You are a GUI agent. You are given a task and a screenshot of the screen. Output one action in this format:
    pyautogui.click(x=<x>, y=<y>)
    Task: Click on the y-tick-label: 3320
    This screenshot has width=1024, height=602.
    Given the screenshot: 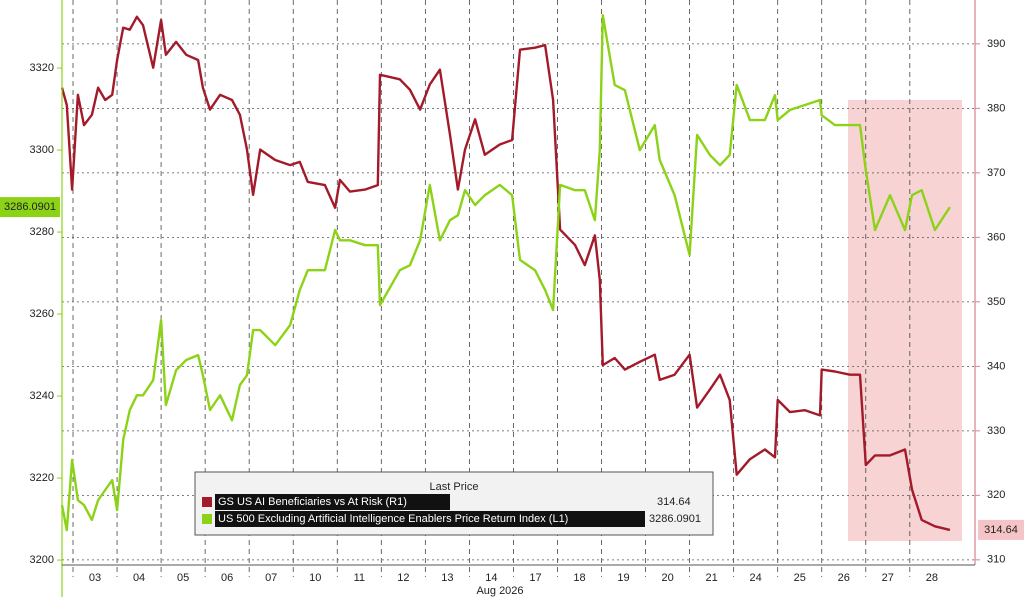 What is the action you would take?
    pyautogui.click(x=42, y=68)
    